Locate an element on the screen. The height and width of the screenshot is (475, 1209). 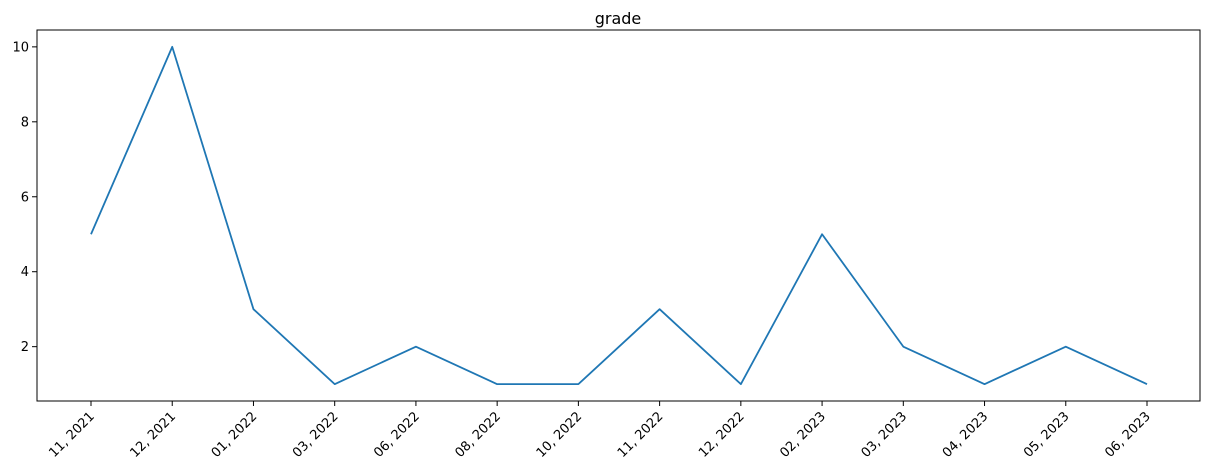
x-tick-label: 03, 2022 is located at coordinates (316, 435).